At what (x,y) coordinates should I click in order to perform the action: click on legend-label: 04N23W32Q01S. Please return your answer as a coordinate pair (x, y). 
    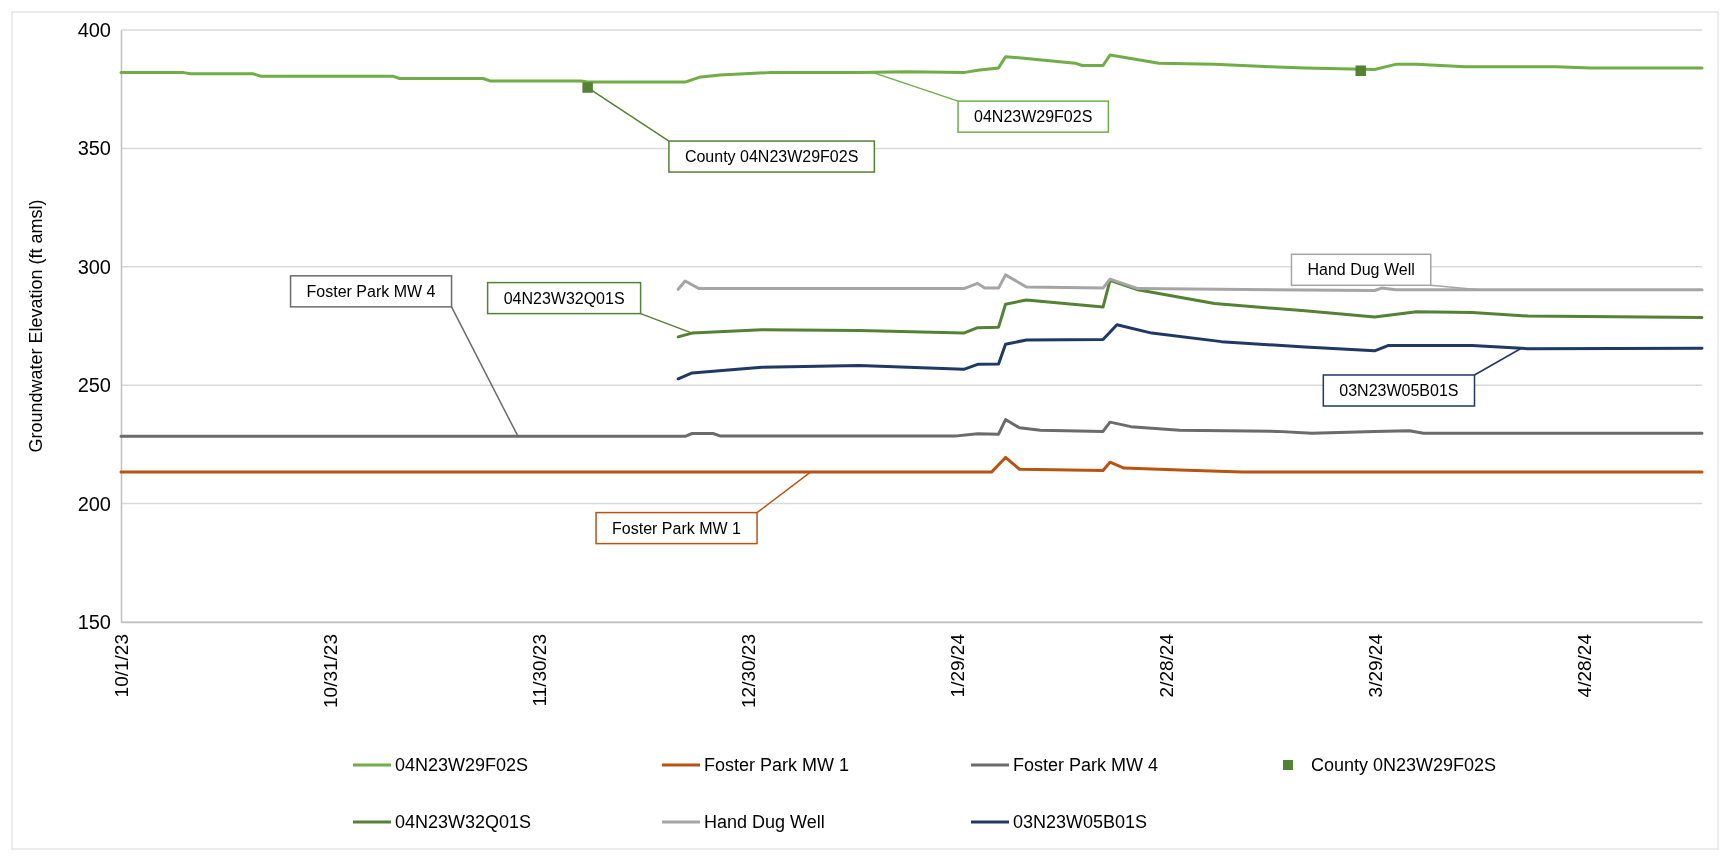
    Looking at the image, I should click on (463, 822).